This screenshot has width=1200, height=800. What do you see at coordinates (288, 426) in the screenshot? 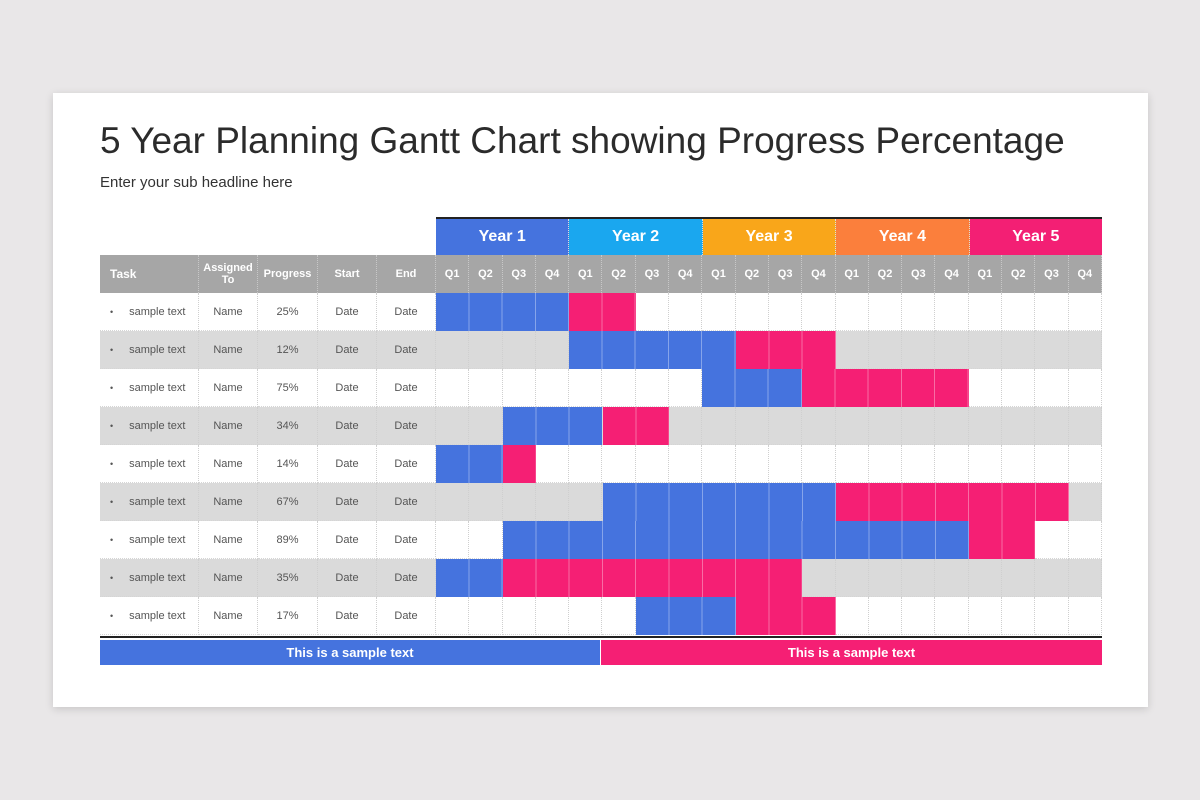
I see `cell-progress: 34%` at bounding box center [288, 426].